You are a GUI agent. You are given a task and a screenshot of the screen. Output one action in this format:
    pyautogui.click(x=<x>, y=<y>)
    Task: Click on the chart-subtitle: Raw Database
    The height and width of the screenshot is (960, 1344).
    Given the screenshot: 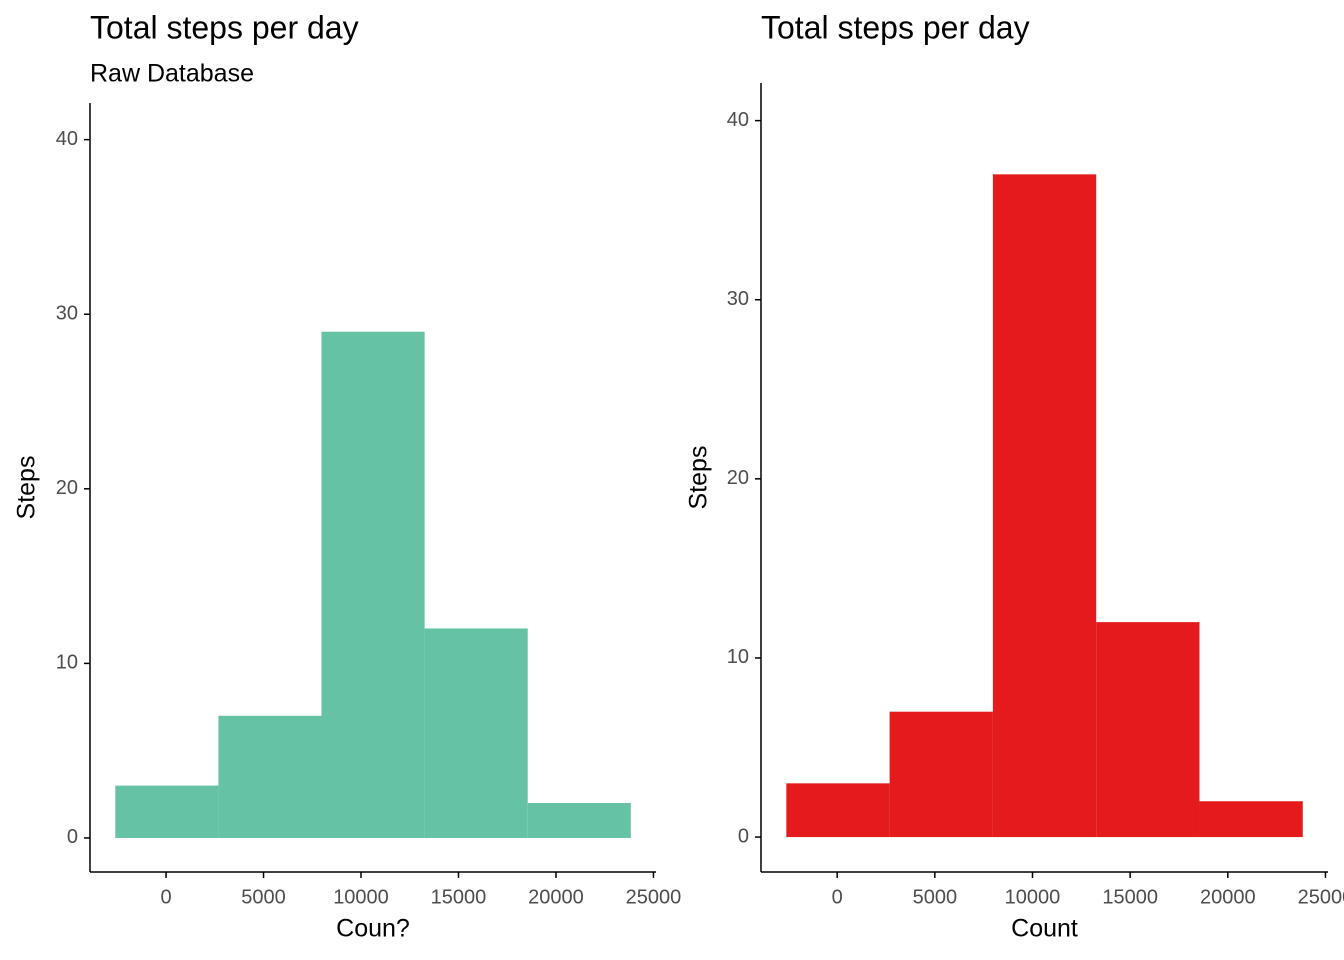 What is the action you would take?
    pyautogui.click(x=172, y=74)
    